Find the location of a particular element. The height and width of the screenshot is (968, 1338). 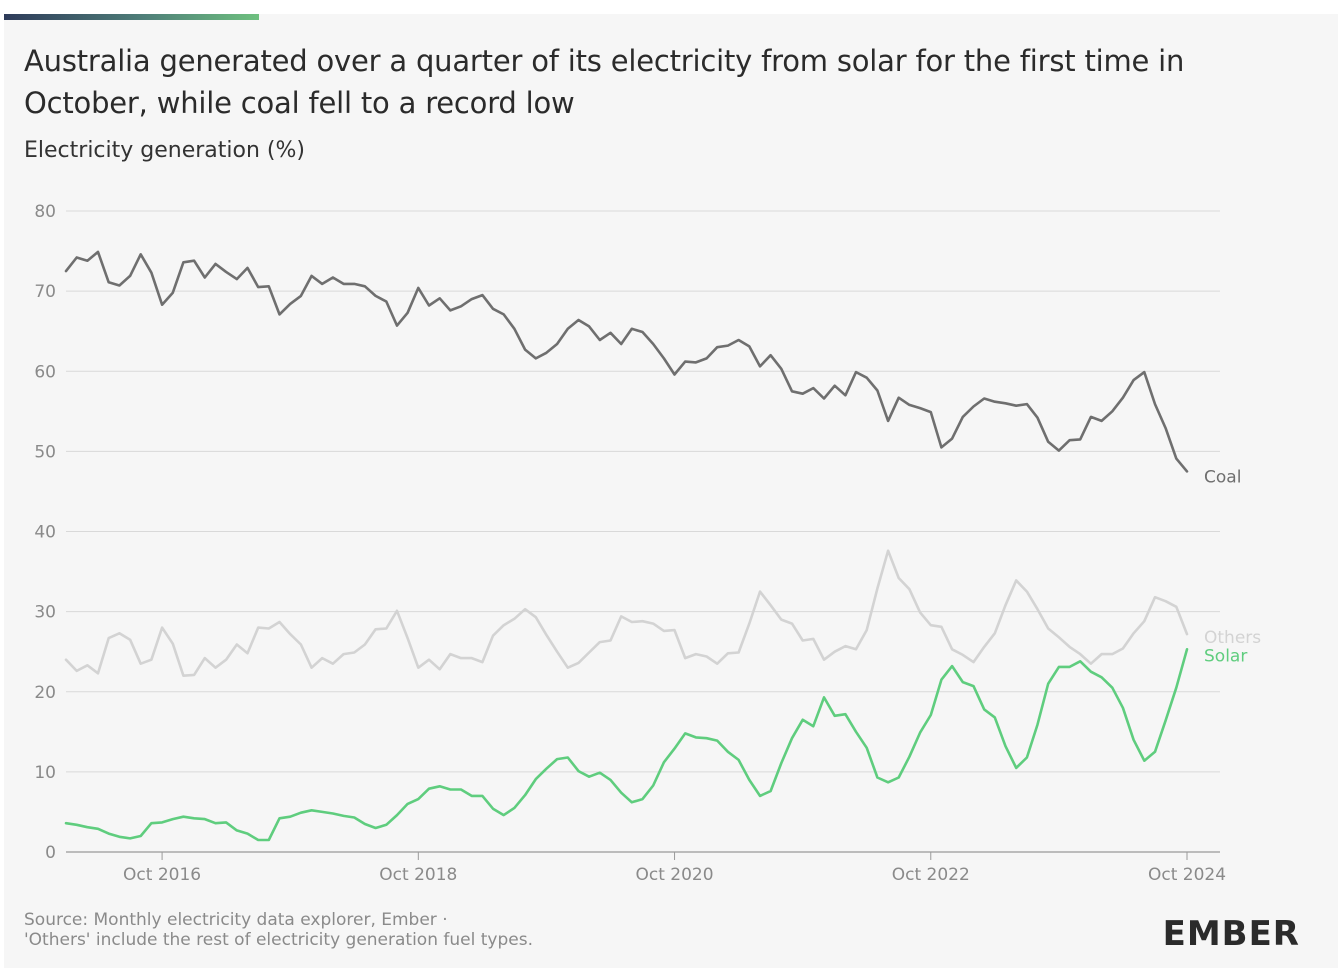

series-labels: Others Coal Solar is located at coordinates (1232, 566).